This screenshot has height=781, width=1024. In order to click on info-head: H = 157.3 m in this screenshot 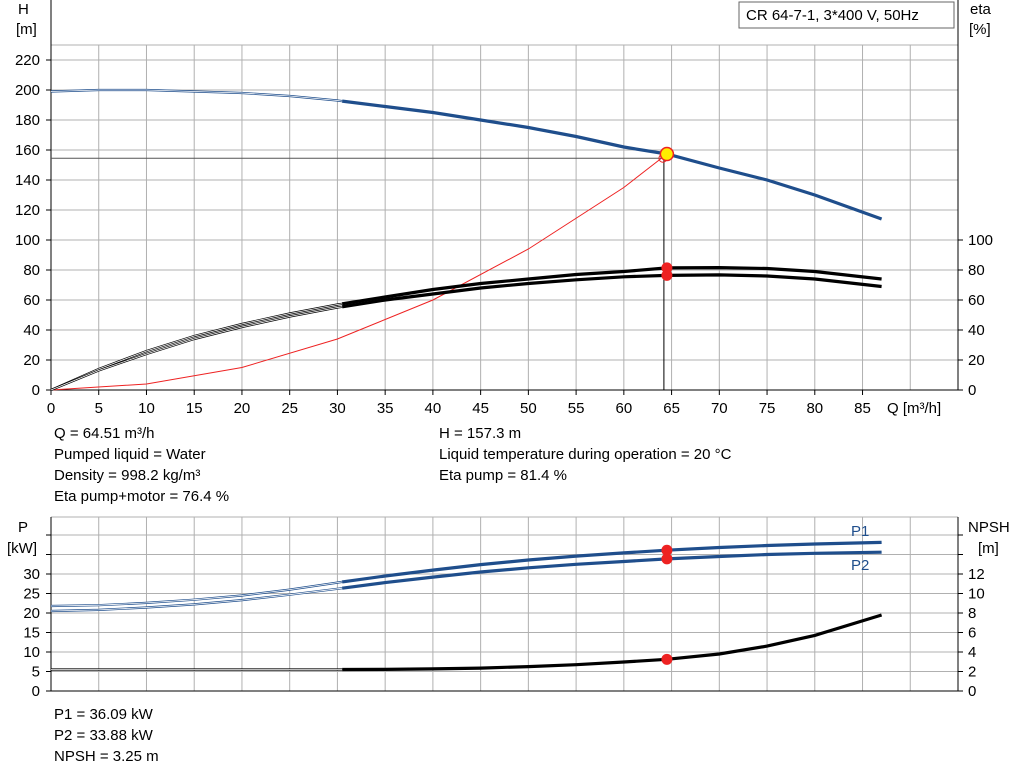, I will do `click(480, 433)`.